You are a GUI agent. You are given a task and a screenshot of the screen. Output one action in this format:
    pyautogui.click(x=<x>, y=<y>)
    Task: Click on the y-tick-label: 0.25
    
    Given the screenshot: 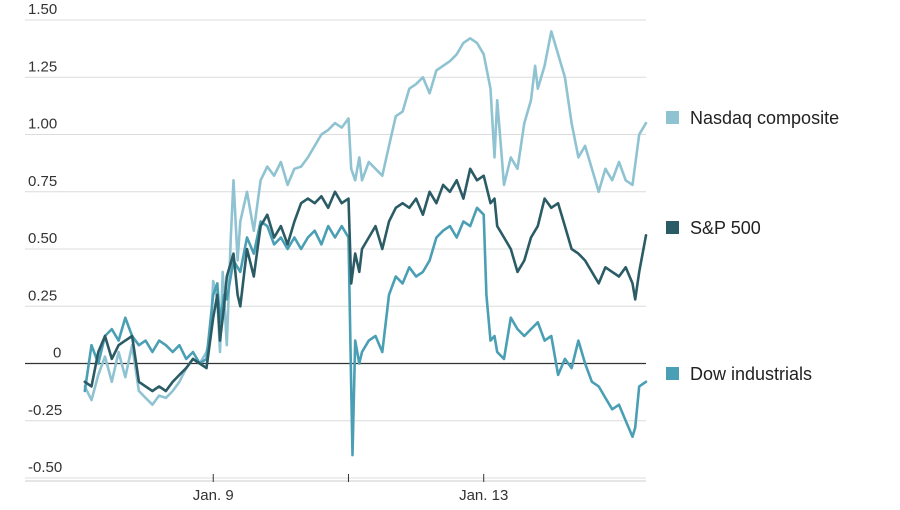 What is the action you would take?
    pyautogui.click(x=42, y=295)
    